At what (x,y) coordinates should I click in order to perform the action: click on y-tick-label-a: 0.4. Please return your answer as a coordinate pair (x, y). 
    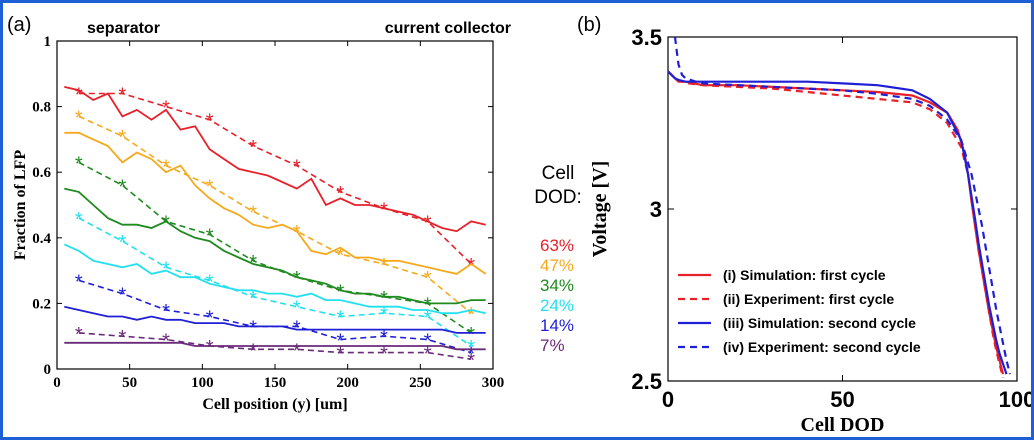
    Looking at the image, I should click on (41, 239).